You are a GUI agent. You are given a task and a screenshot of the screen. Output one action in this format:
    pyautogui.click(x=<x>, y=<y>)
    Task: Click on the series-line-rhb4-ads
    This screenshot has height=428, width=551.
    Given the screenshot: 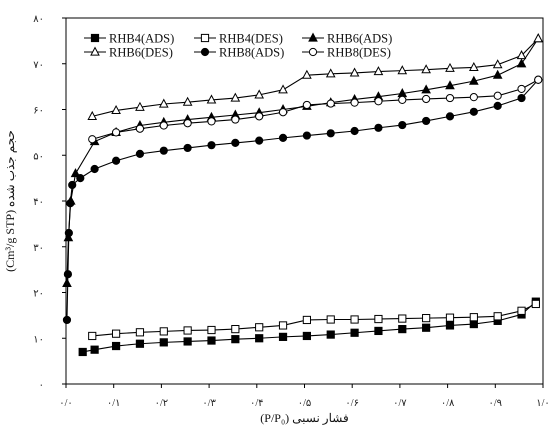 What is the action you would take?
    pyautogui.click(x=309, y=327)
    